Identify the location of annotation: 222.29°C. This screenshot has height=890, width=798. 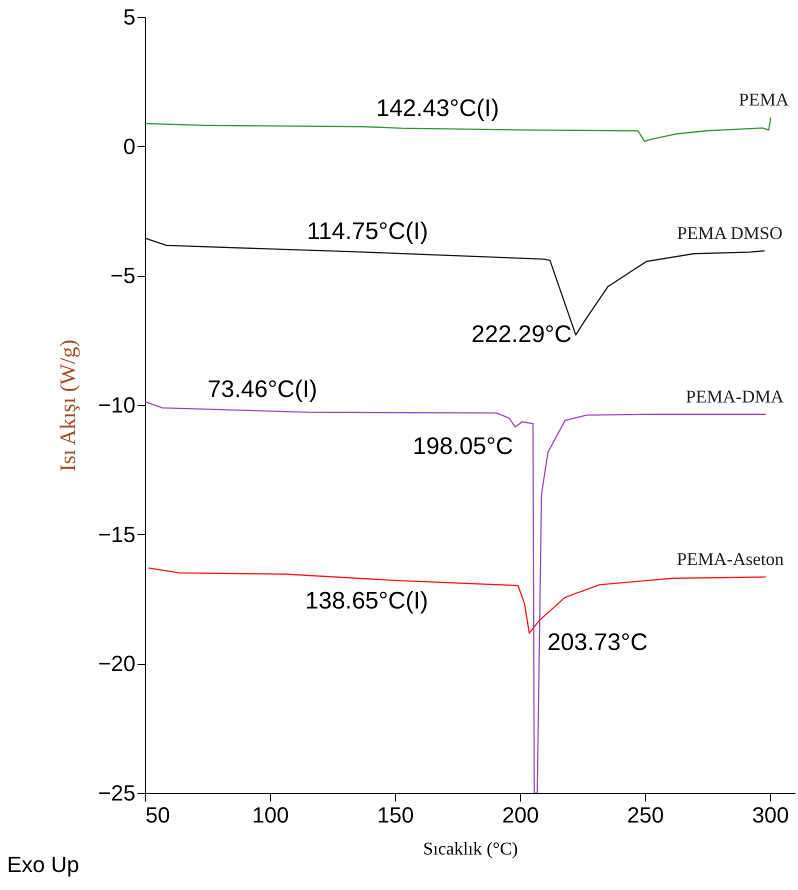
(521, 334).